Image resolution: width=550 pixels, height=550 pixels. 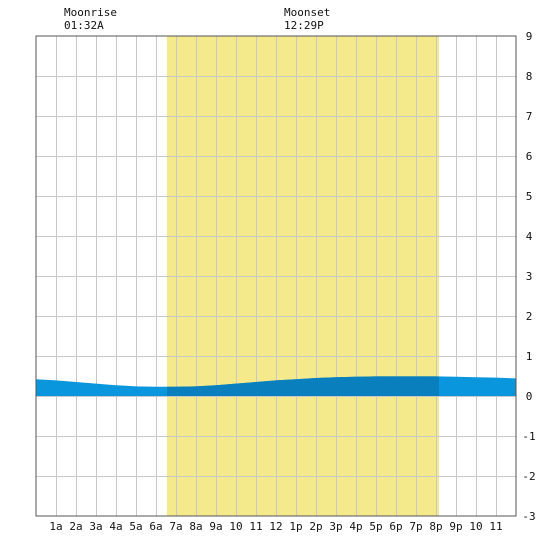 What do you see at coordinates (375, 526) in the screenshot?
I see `x-tick-label: 5p` at bounding box center [375, 526].